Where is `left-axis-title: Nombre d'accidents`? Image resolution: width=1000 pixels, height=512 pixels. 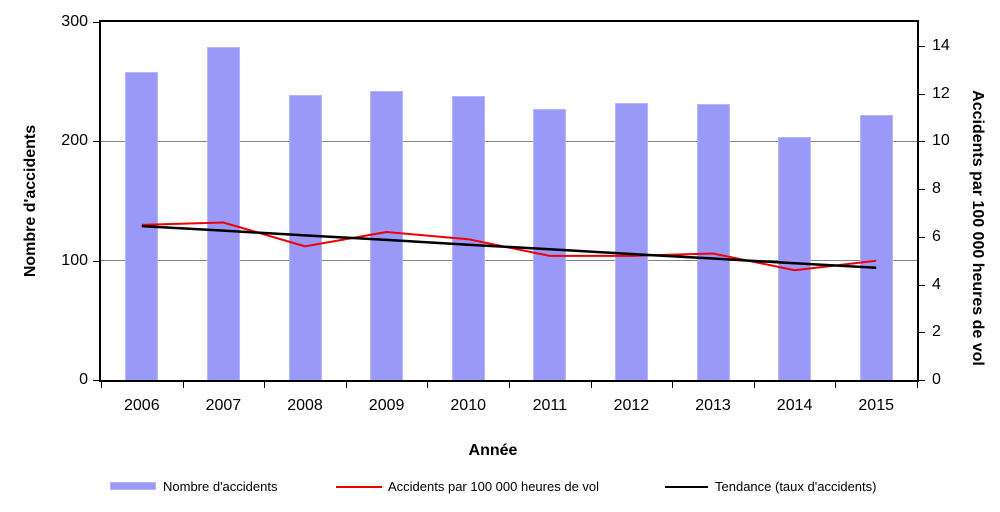 left-axis-title: Nombre d'accidents is located at coordinates (30, 201).